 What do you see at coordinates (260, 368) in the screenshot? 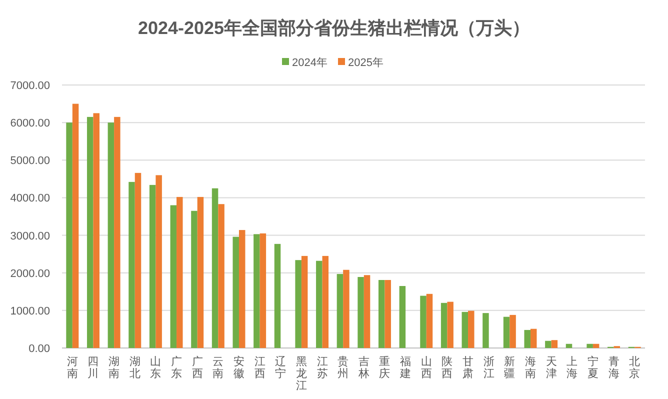
I see `x-tick-label: 江西` at bounding box center [260, 368].